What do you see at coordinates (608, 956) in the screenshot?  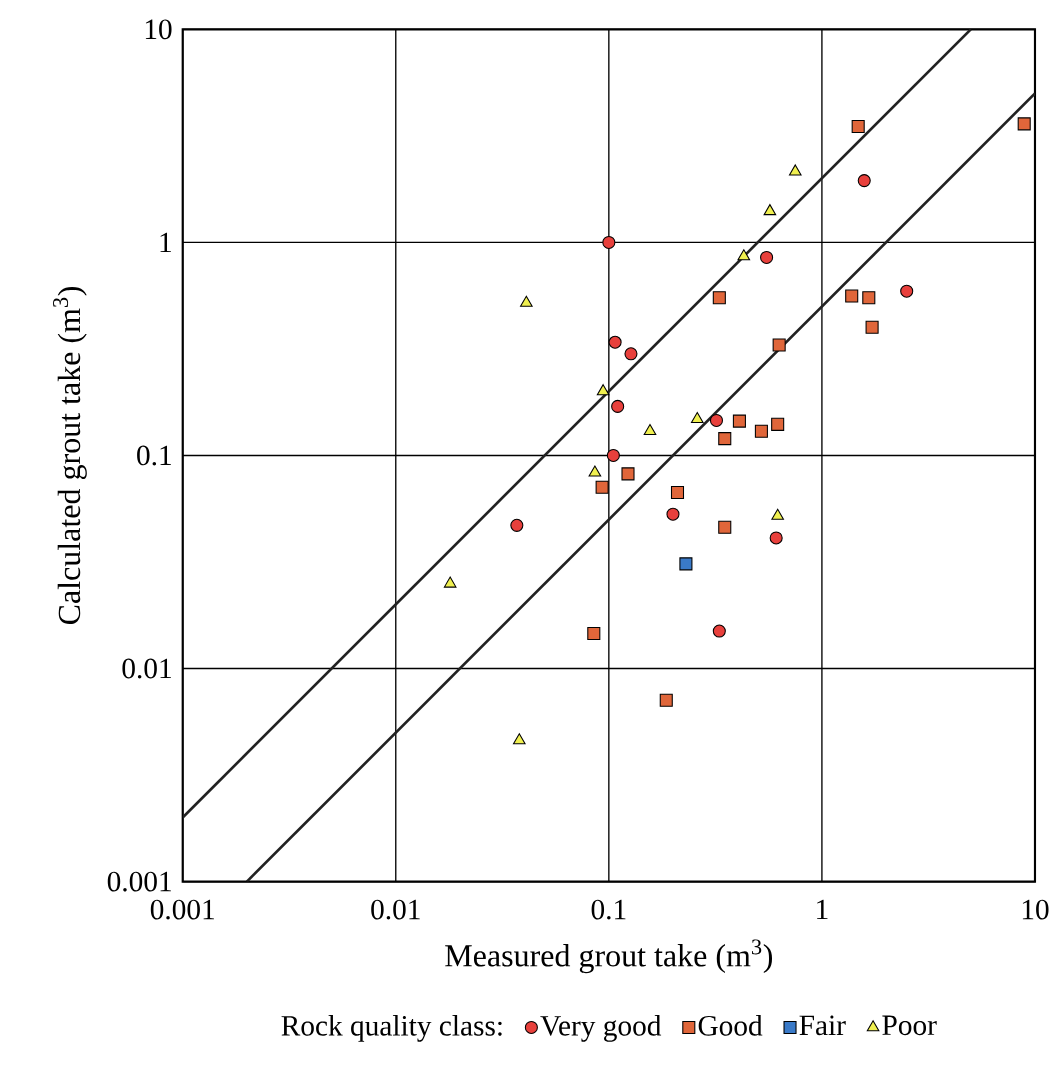 I see `x-axis-title: Measured grout take (m$^{3}$)` at bounding box center [608, 956].